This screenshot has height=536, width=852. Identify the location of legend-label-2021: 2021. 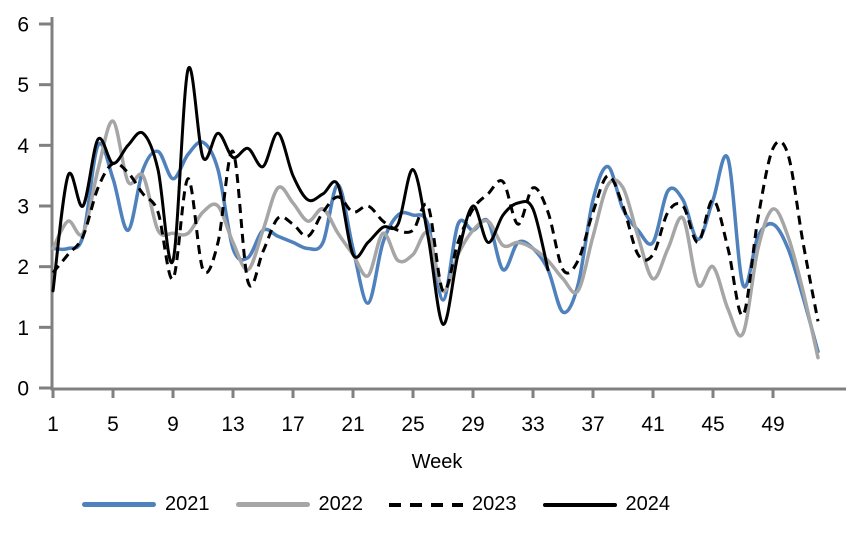
(187, 504).